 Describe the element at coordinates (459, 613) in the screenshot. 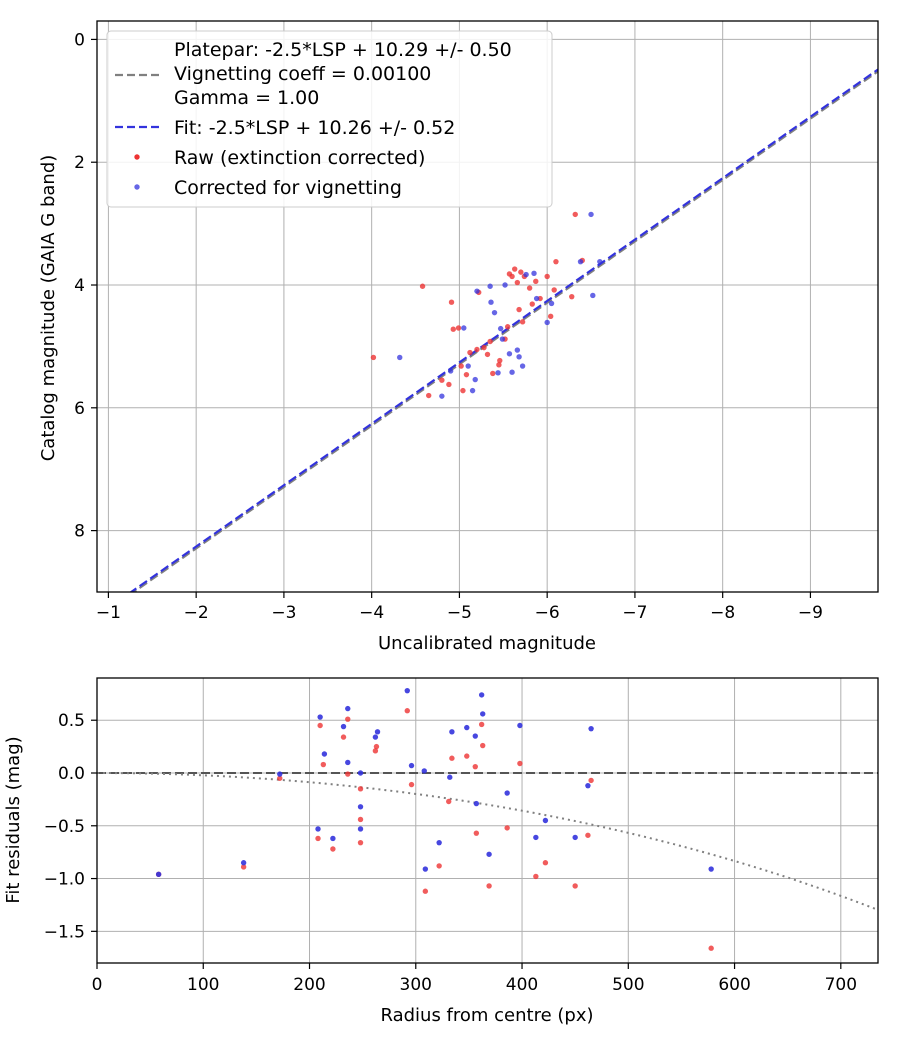

I see `x-tick-label: −5` at that location.